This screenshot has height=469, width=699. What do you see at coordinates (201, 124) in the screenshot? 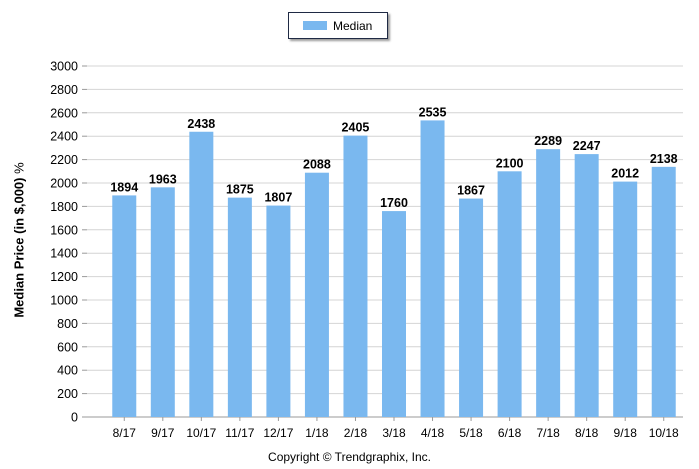
I see `bar-value-label: 2438` at bounding box center [201, 124].